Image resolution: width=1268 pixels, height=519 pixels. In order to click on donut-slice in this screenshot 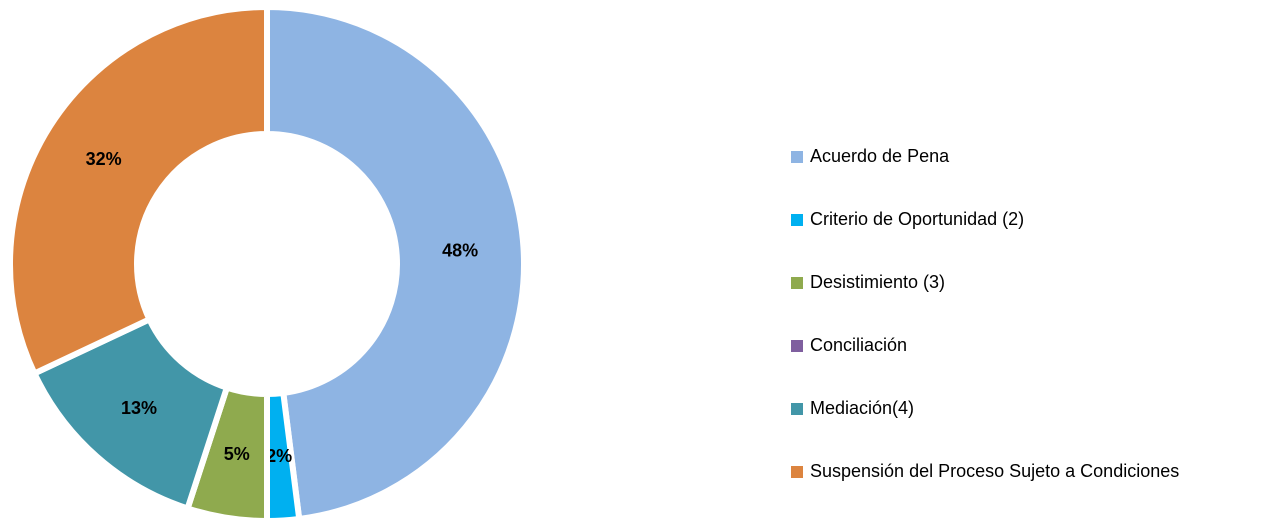, I will do `click(138, 190)`.